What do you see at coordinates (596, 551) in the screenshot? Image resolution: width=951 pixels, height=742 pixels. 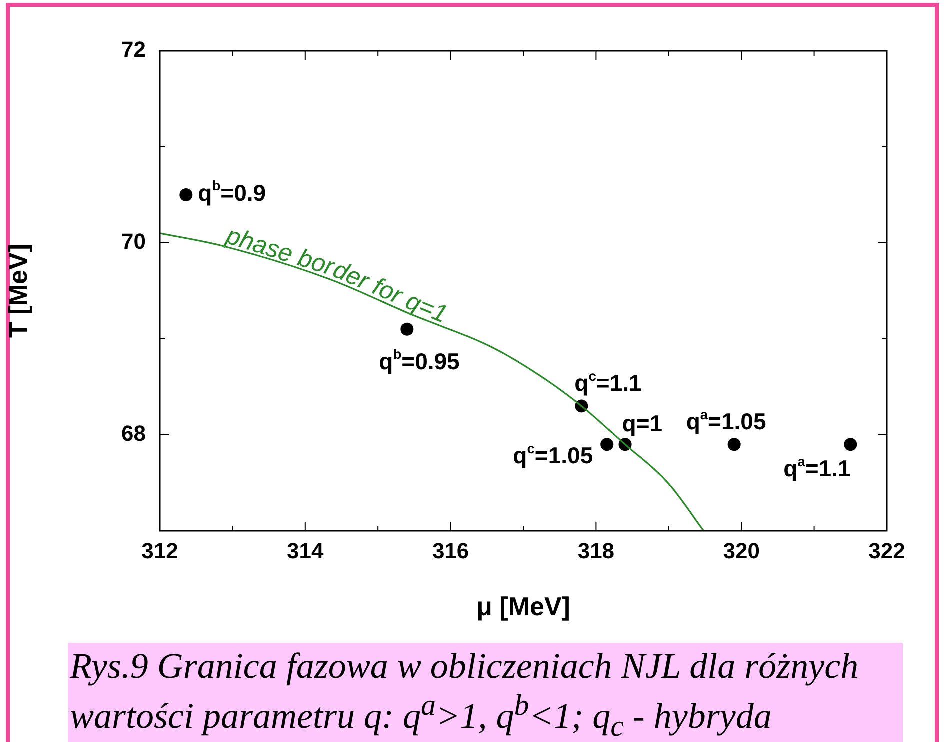 I see `x-tick-label: 318` at bounding box center [596, 551].